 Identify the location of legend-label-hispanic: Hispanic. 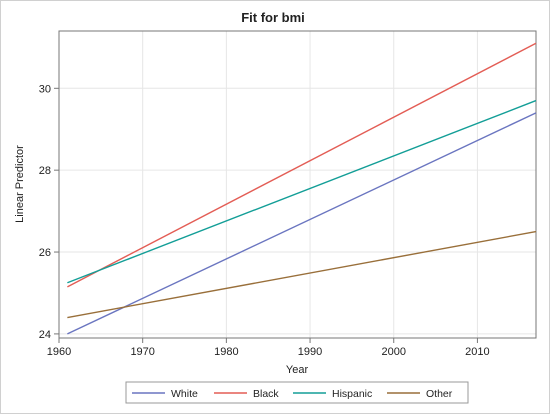
(352, 394).